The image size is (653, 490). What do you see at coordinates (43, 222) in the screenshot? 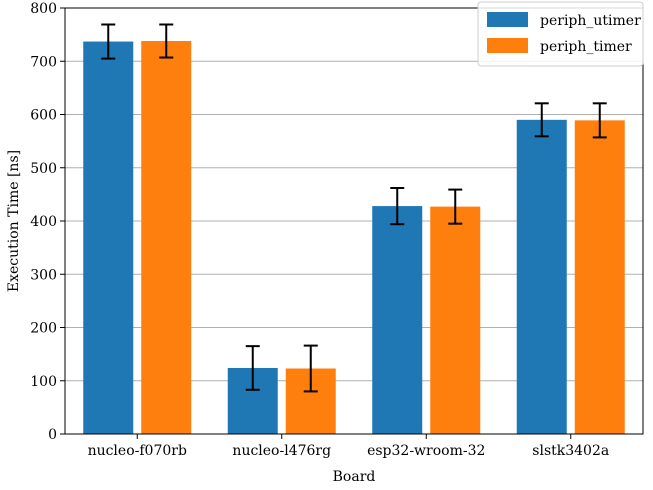
I see `y-tick-label: 400` at bounding box center [43, 222].